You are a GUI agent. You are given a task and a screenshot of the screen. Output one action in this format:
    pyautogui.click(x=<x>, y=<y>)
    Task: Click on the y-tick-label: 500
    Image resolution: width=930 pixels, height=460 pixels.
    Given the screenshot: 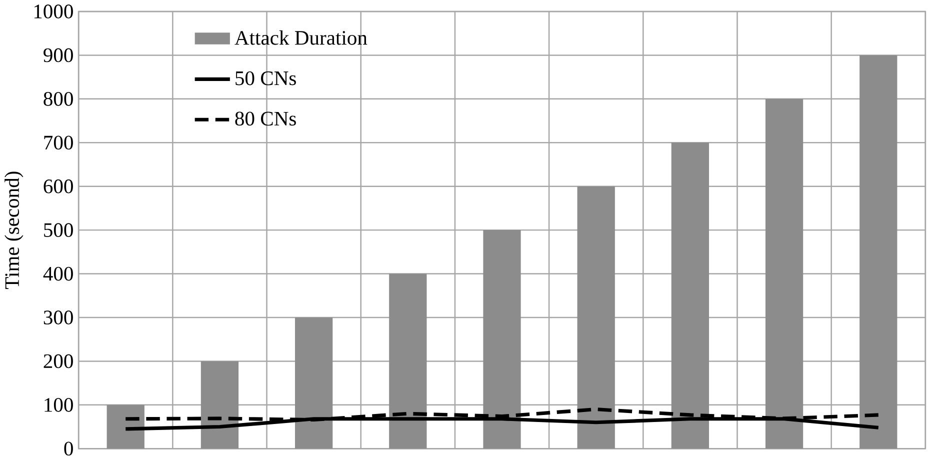 What is the action you would take?
    pyautogui.click(x=58, y=230)
    